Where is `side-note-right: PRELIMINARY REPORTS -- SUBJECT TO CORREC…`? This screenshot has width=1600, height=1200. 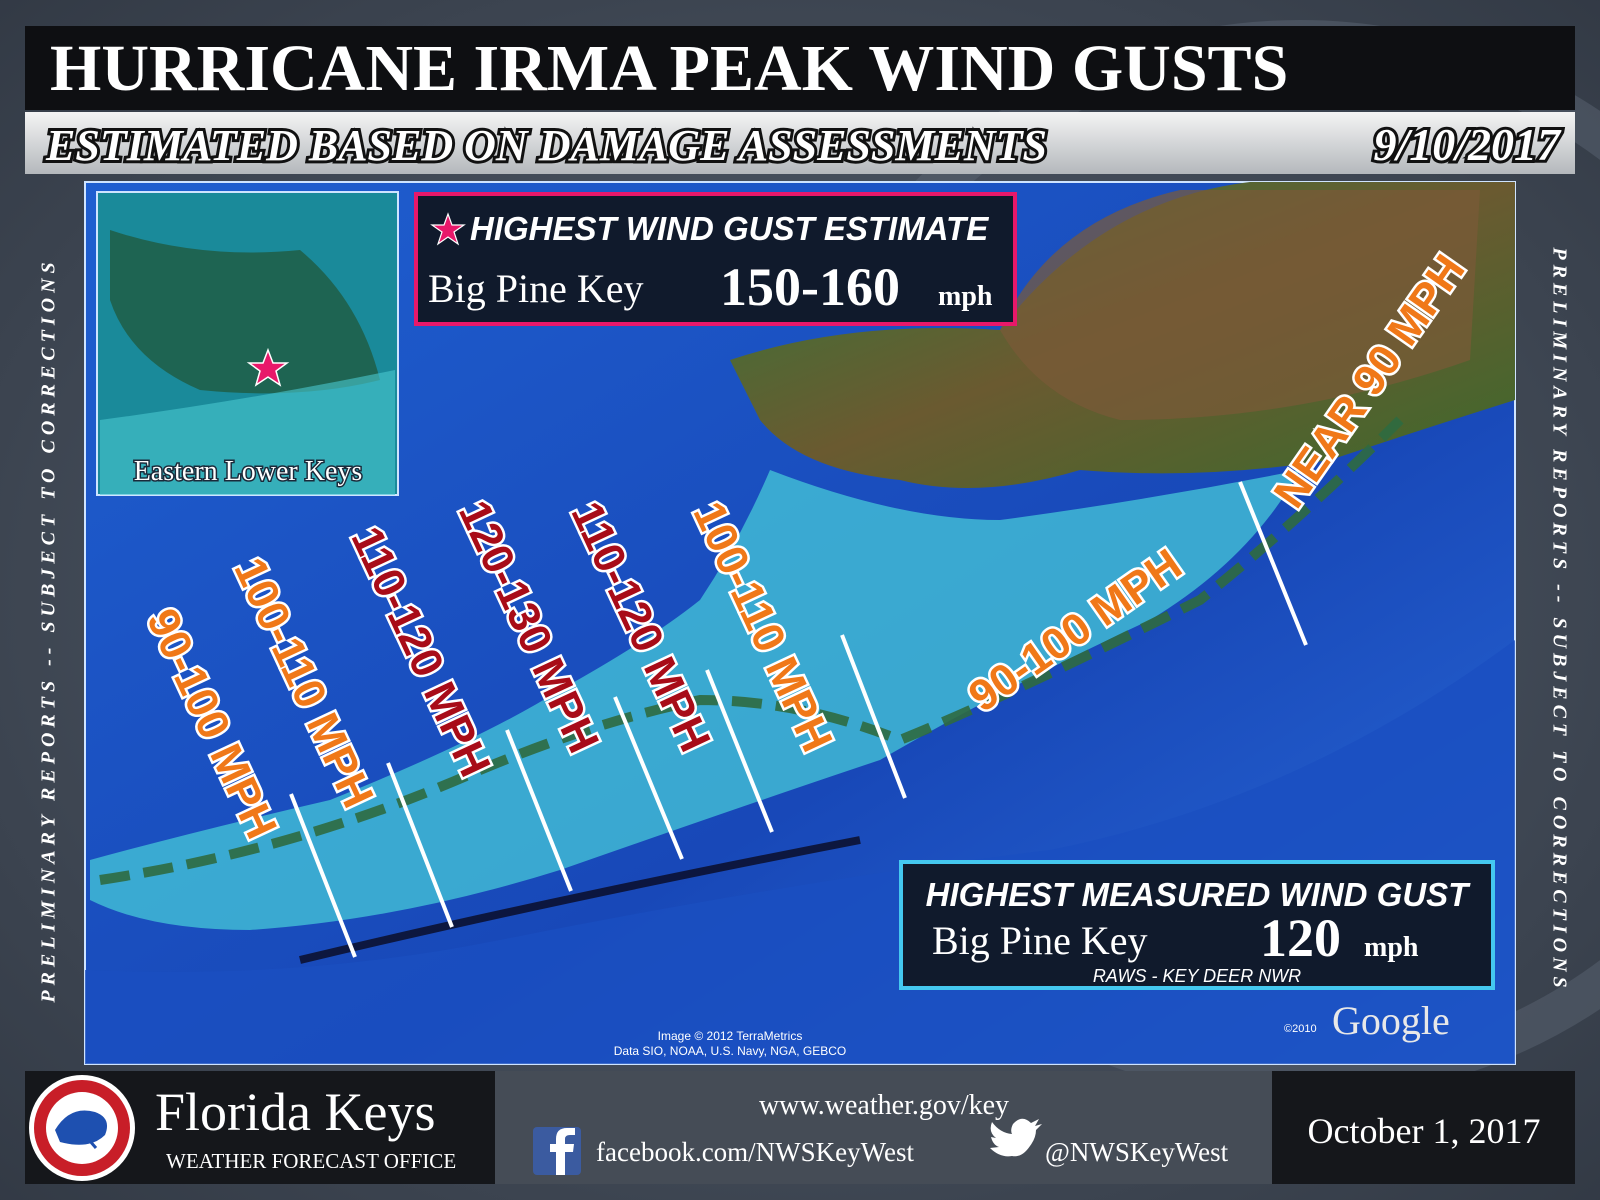
side-note-right: PRELIMINARY REPORTS -- SUBJECT TO CORREC… is located at coordinates (1559, 619).